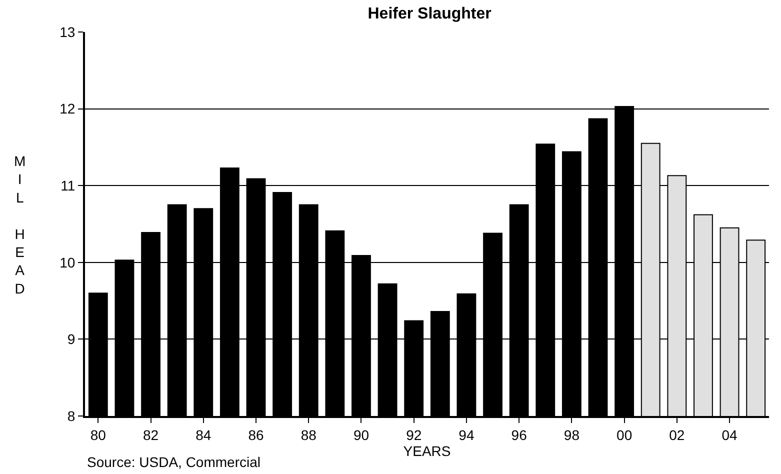 This screenshot has width=781, height=474. I want to click on x-tick-label: 96, so click(519, 434).